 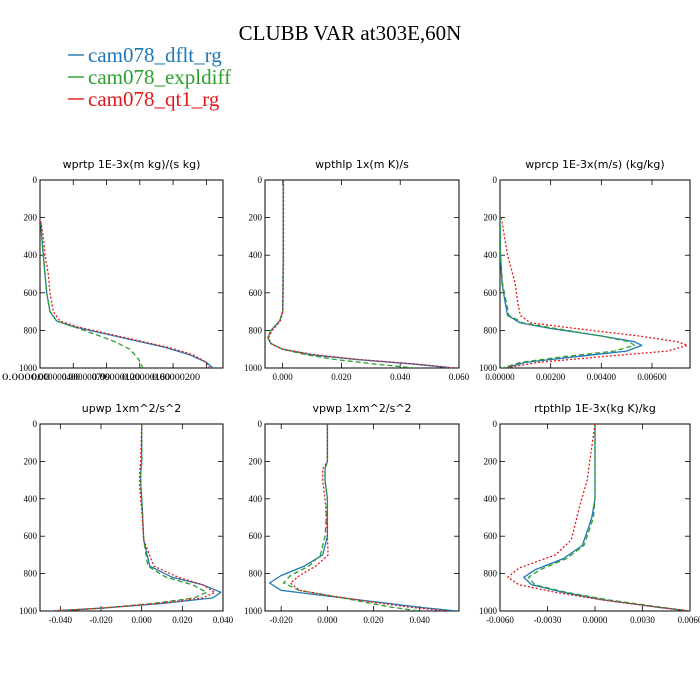 What do you see at coordinates (146, 377) in the screenshot?
I see `xtick-label-0-4: 0.00000160` at bounding box center [146, 377].